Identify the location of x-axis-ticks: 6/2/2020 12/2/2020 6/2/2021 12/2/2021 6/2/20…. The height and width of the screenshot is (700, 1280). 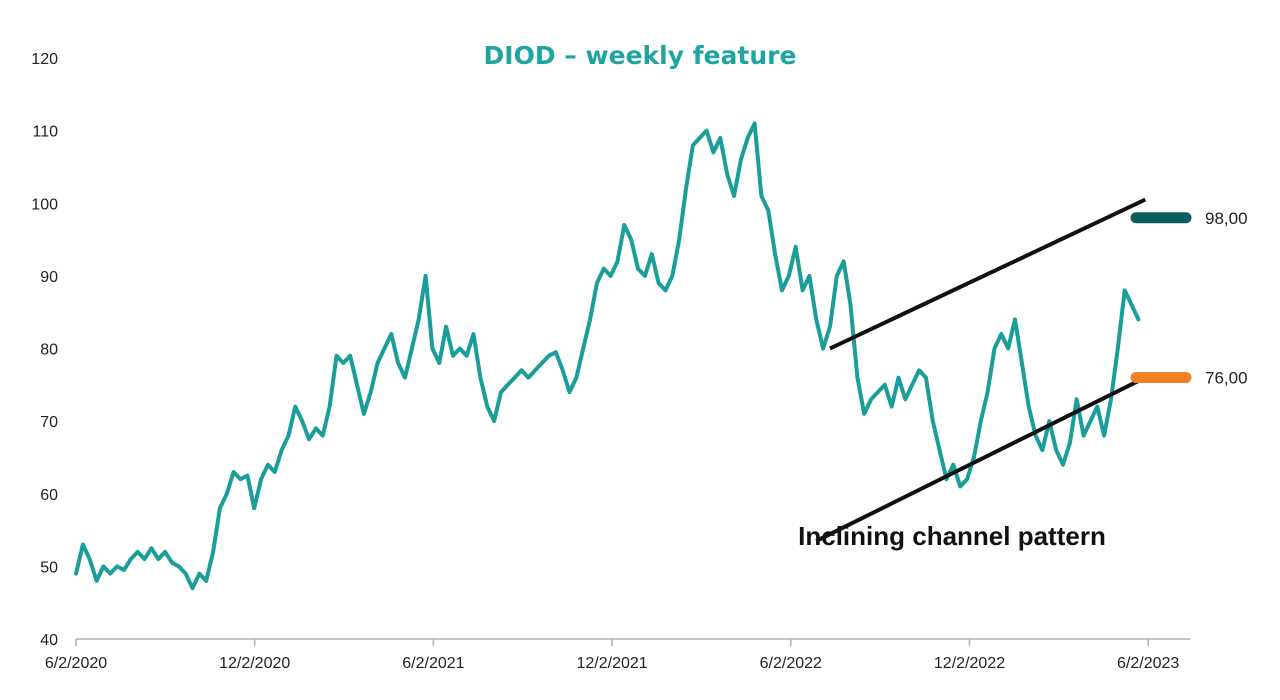
(612, 655).